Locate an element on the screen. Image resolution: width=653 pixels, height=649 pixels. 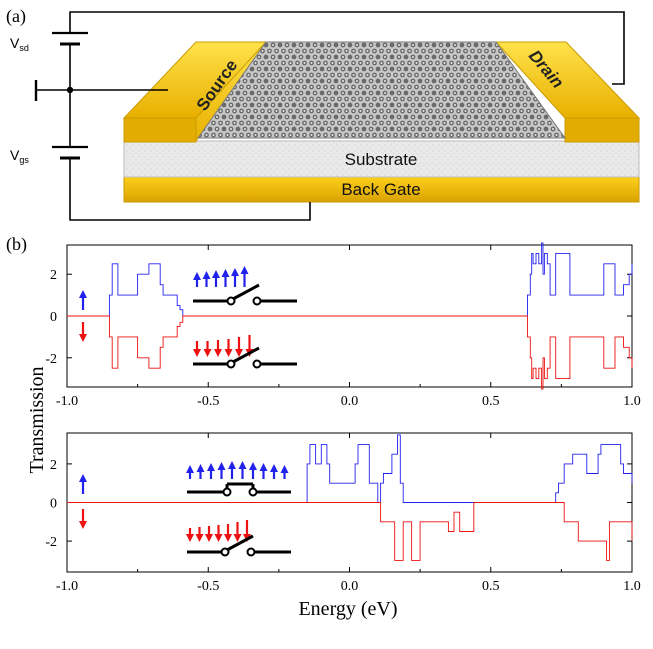
bottom-wire is located at coordinates (190, 189).